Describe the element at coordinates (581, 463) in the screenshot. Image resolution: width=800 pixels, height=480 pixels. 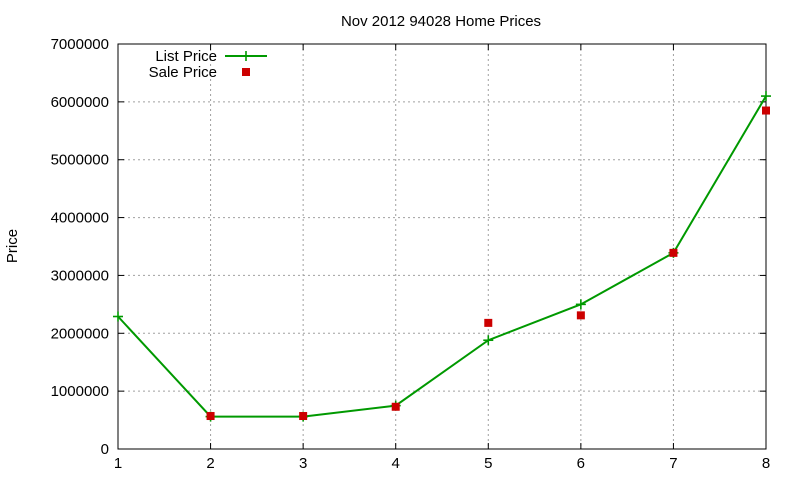
I see `x-tick-label: 6` at that location.